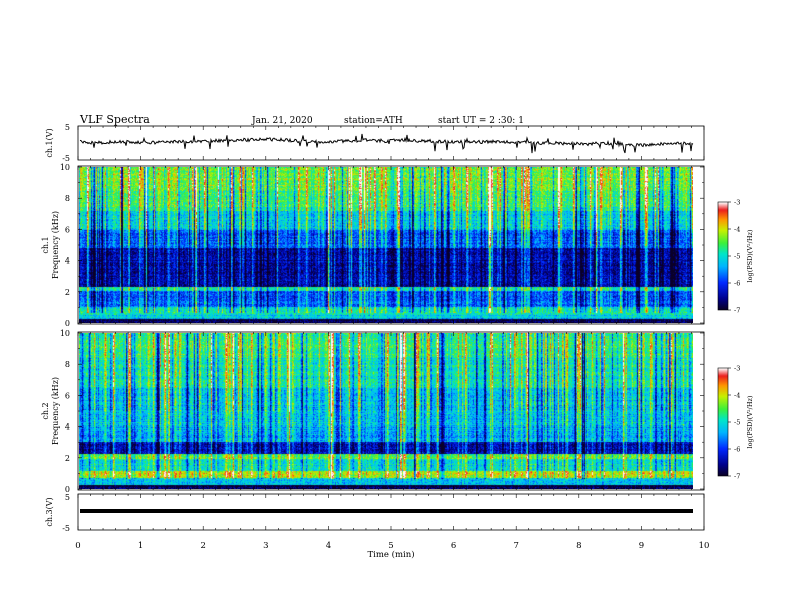 The height and width of the screenshot is (612, 792). I want to click on ch2-spec-ytick-10: 10, so click(65, 333).